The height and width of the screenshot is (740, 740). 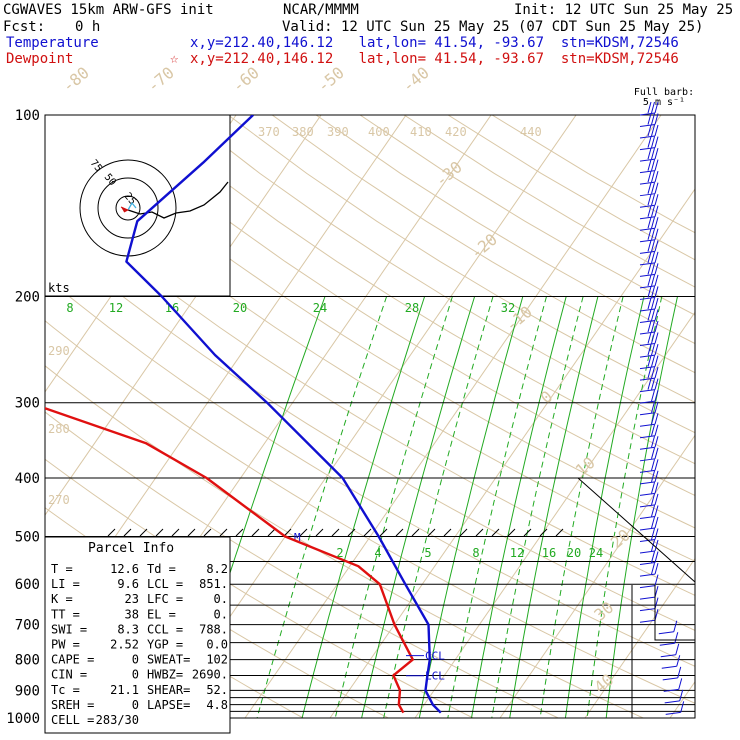 What do you see at coordinates (72, 660) in the screenshot?
I see `parcel-field-label: CAPE =` at bounding box center [72, 660].